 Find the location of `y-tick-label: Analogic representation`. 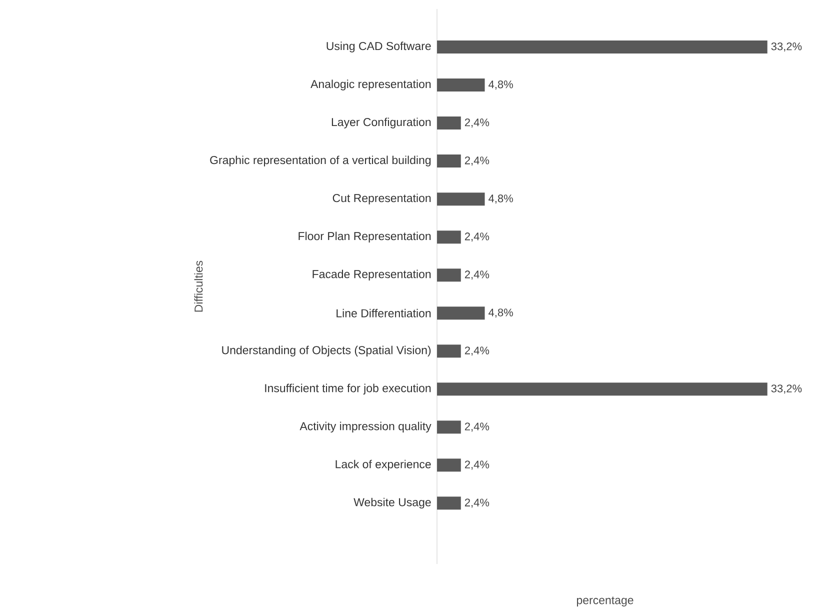

y-tick-label: Analogic representation is located at coordinates (370, 85).